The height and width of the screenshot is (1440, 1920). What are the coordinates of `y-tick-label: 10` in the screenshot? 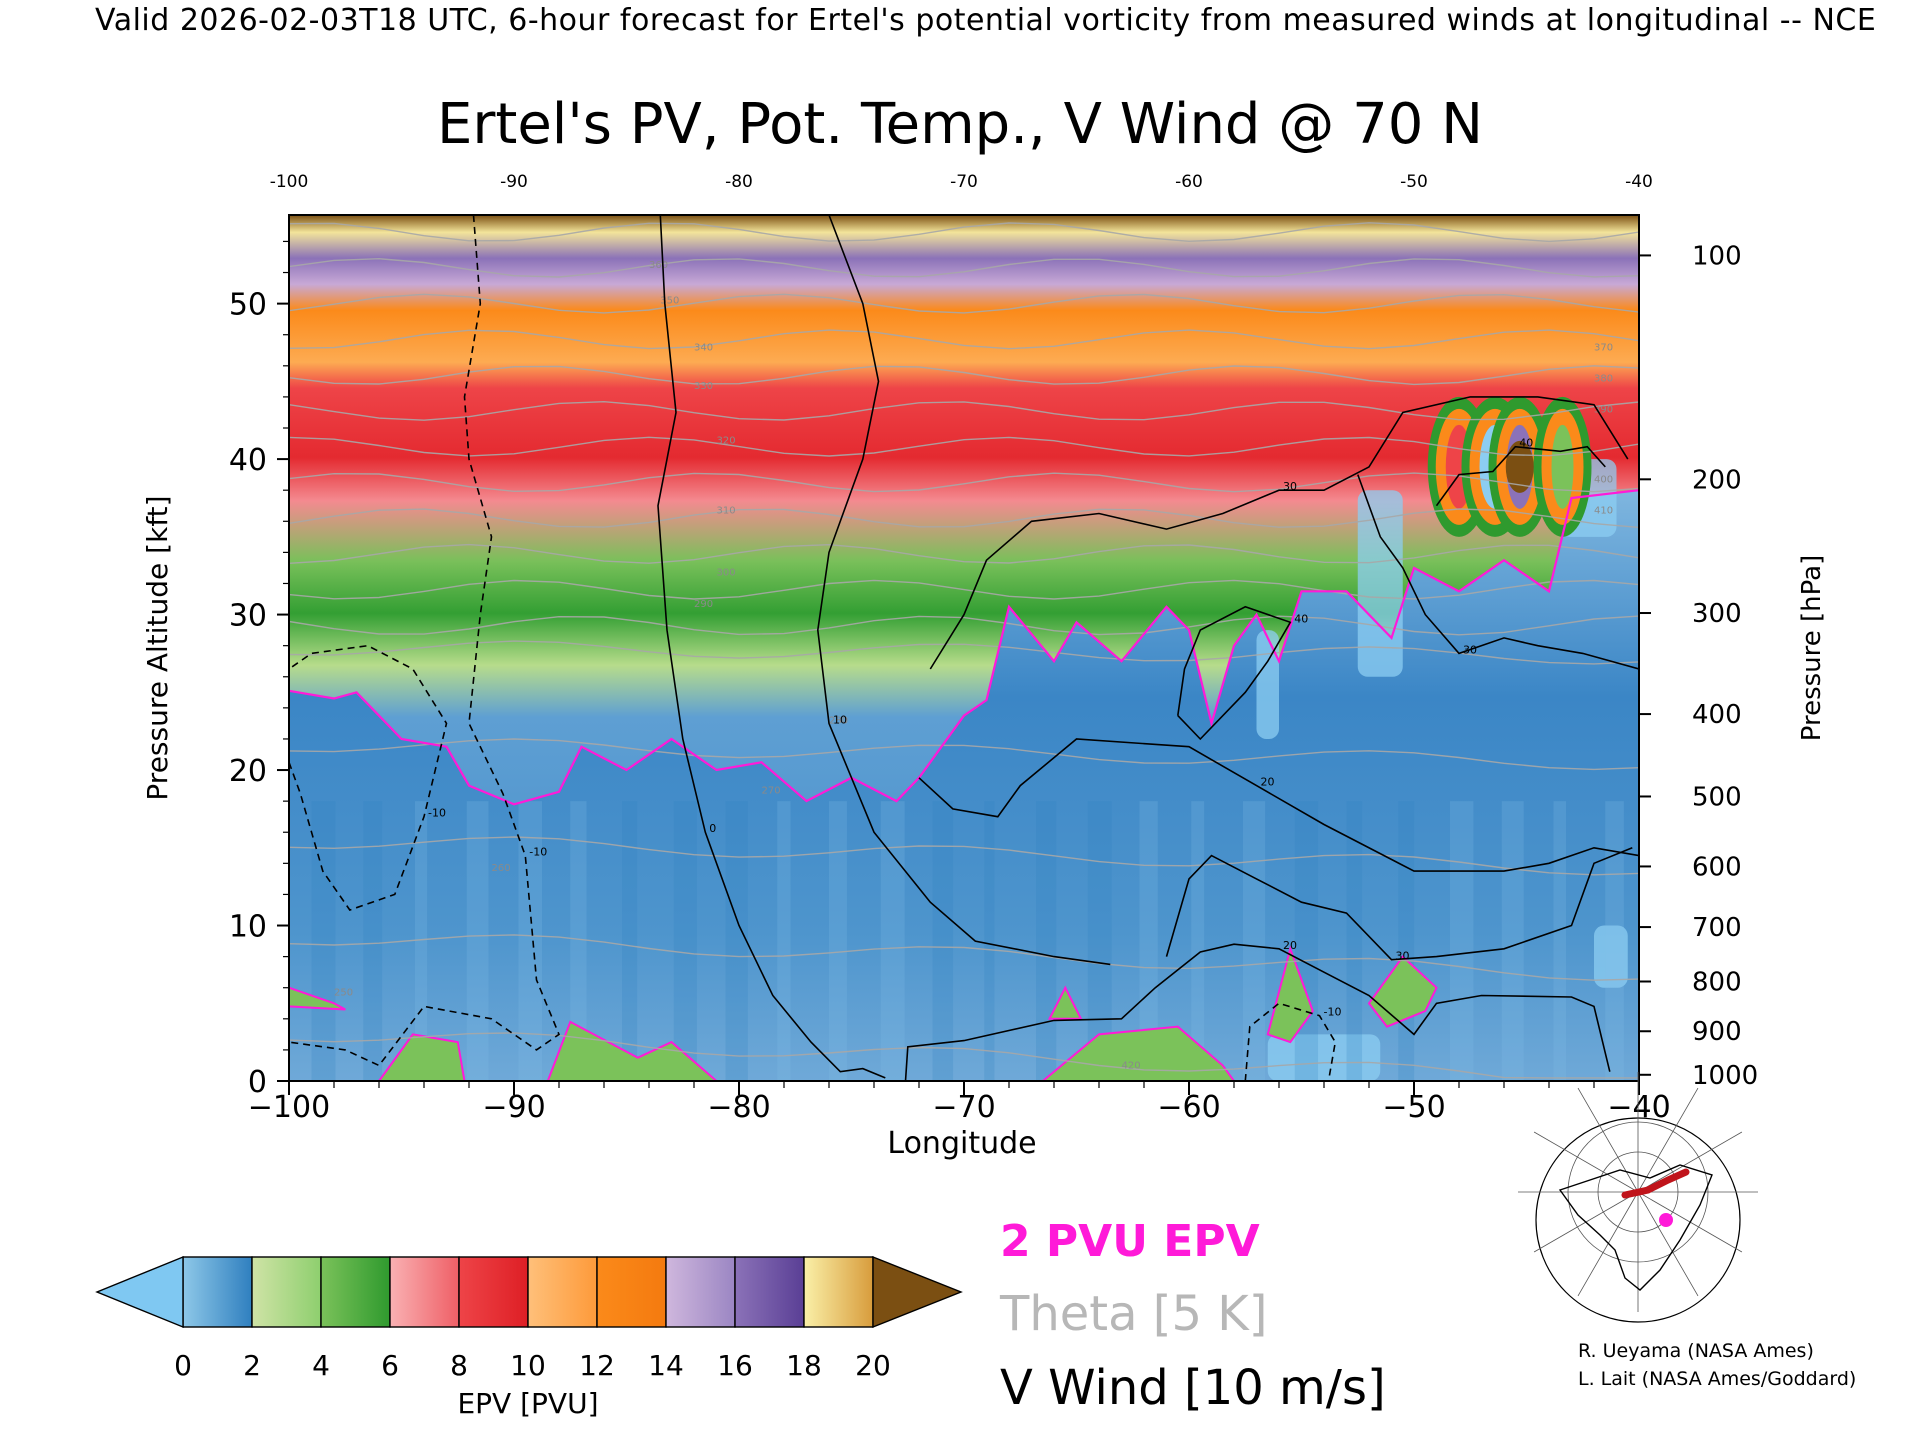 It's located at (248, 927).